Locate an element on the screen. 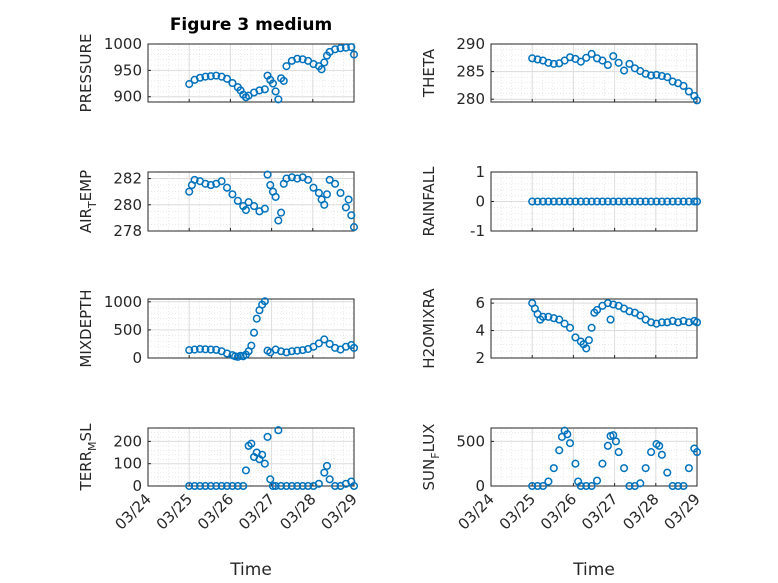  axes-box is located at coordinates (251, 201).